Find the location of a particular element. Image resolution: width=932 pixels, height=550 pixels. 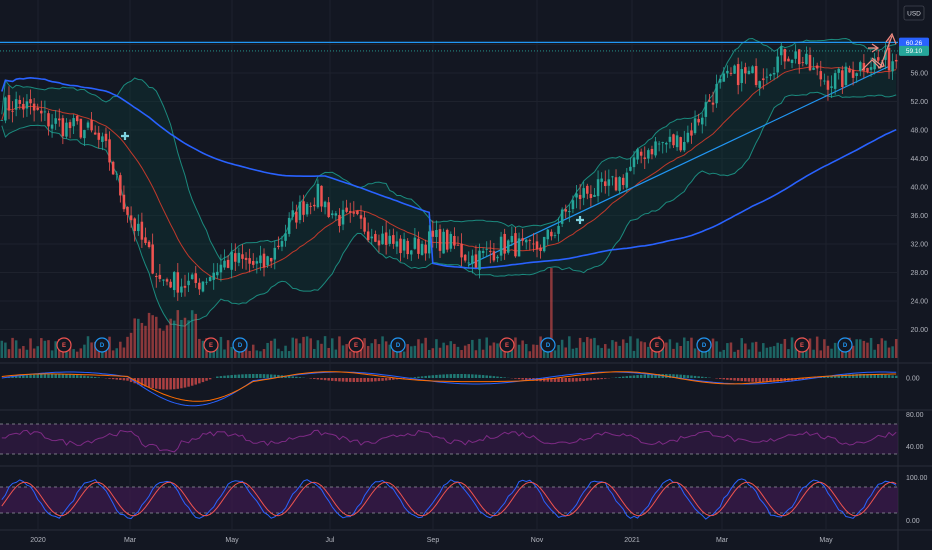

stochastic-panel: 100.00 0.00 is located at coordinates (464, 500).